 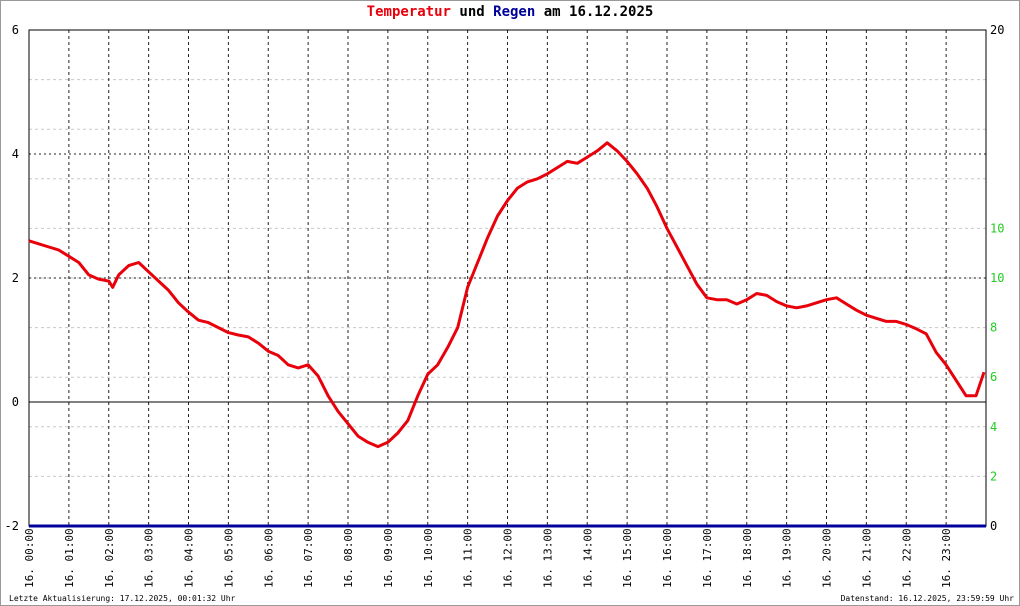 I want to click on x-tick-label: 16. 10:00, so click(x=428, y=558).